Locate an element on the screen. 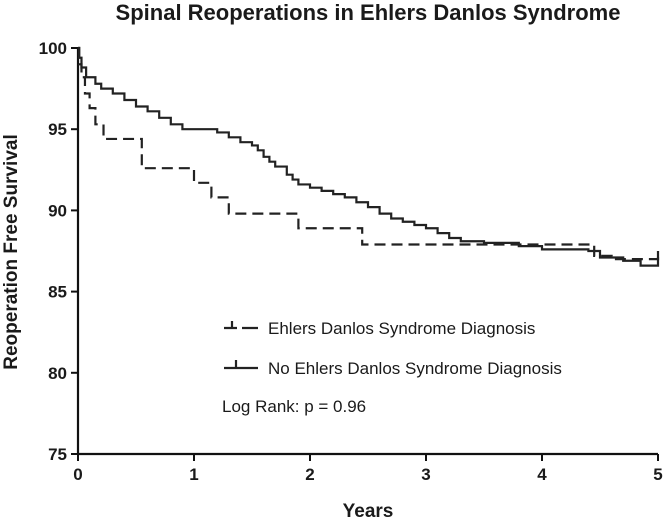  y-tick-label: 95 is located at coordinates (57, 129).